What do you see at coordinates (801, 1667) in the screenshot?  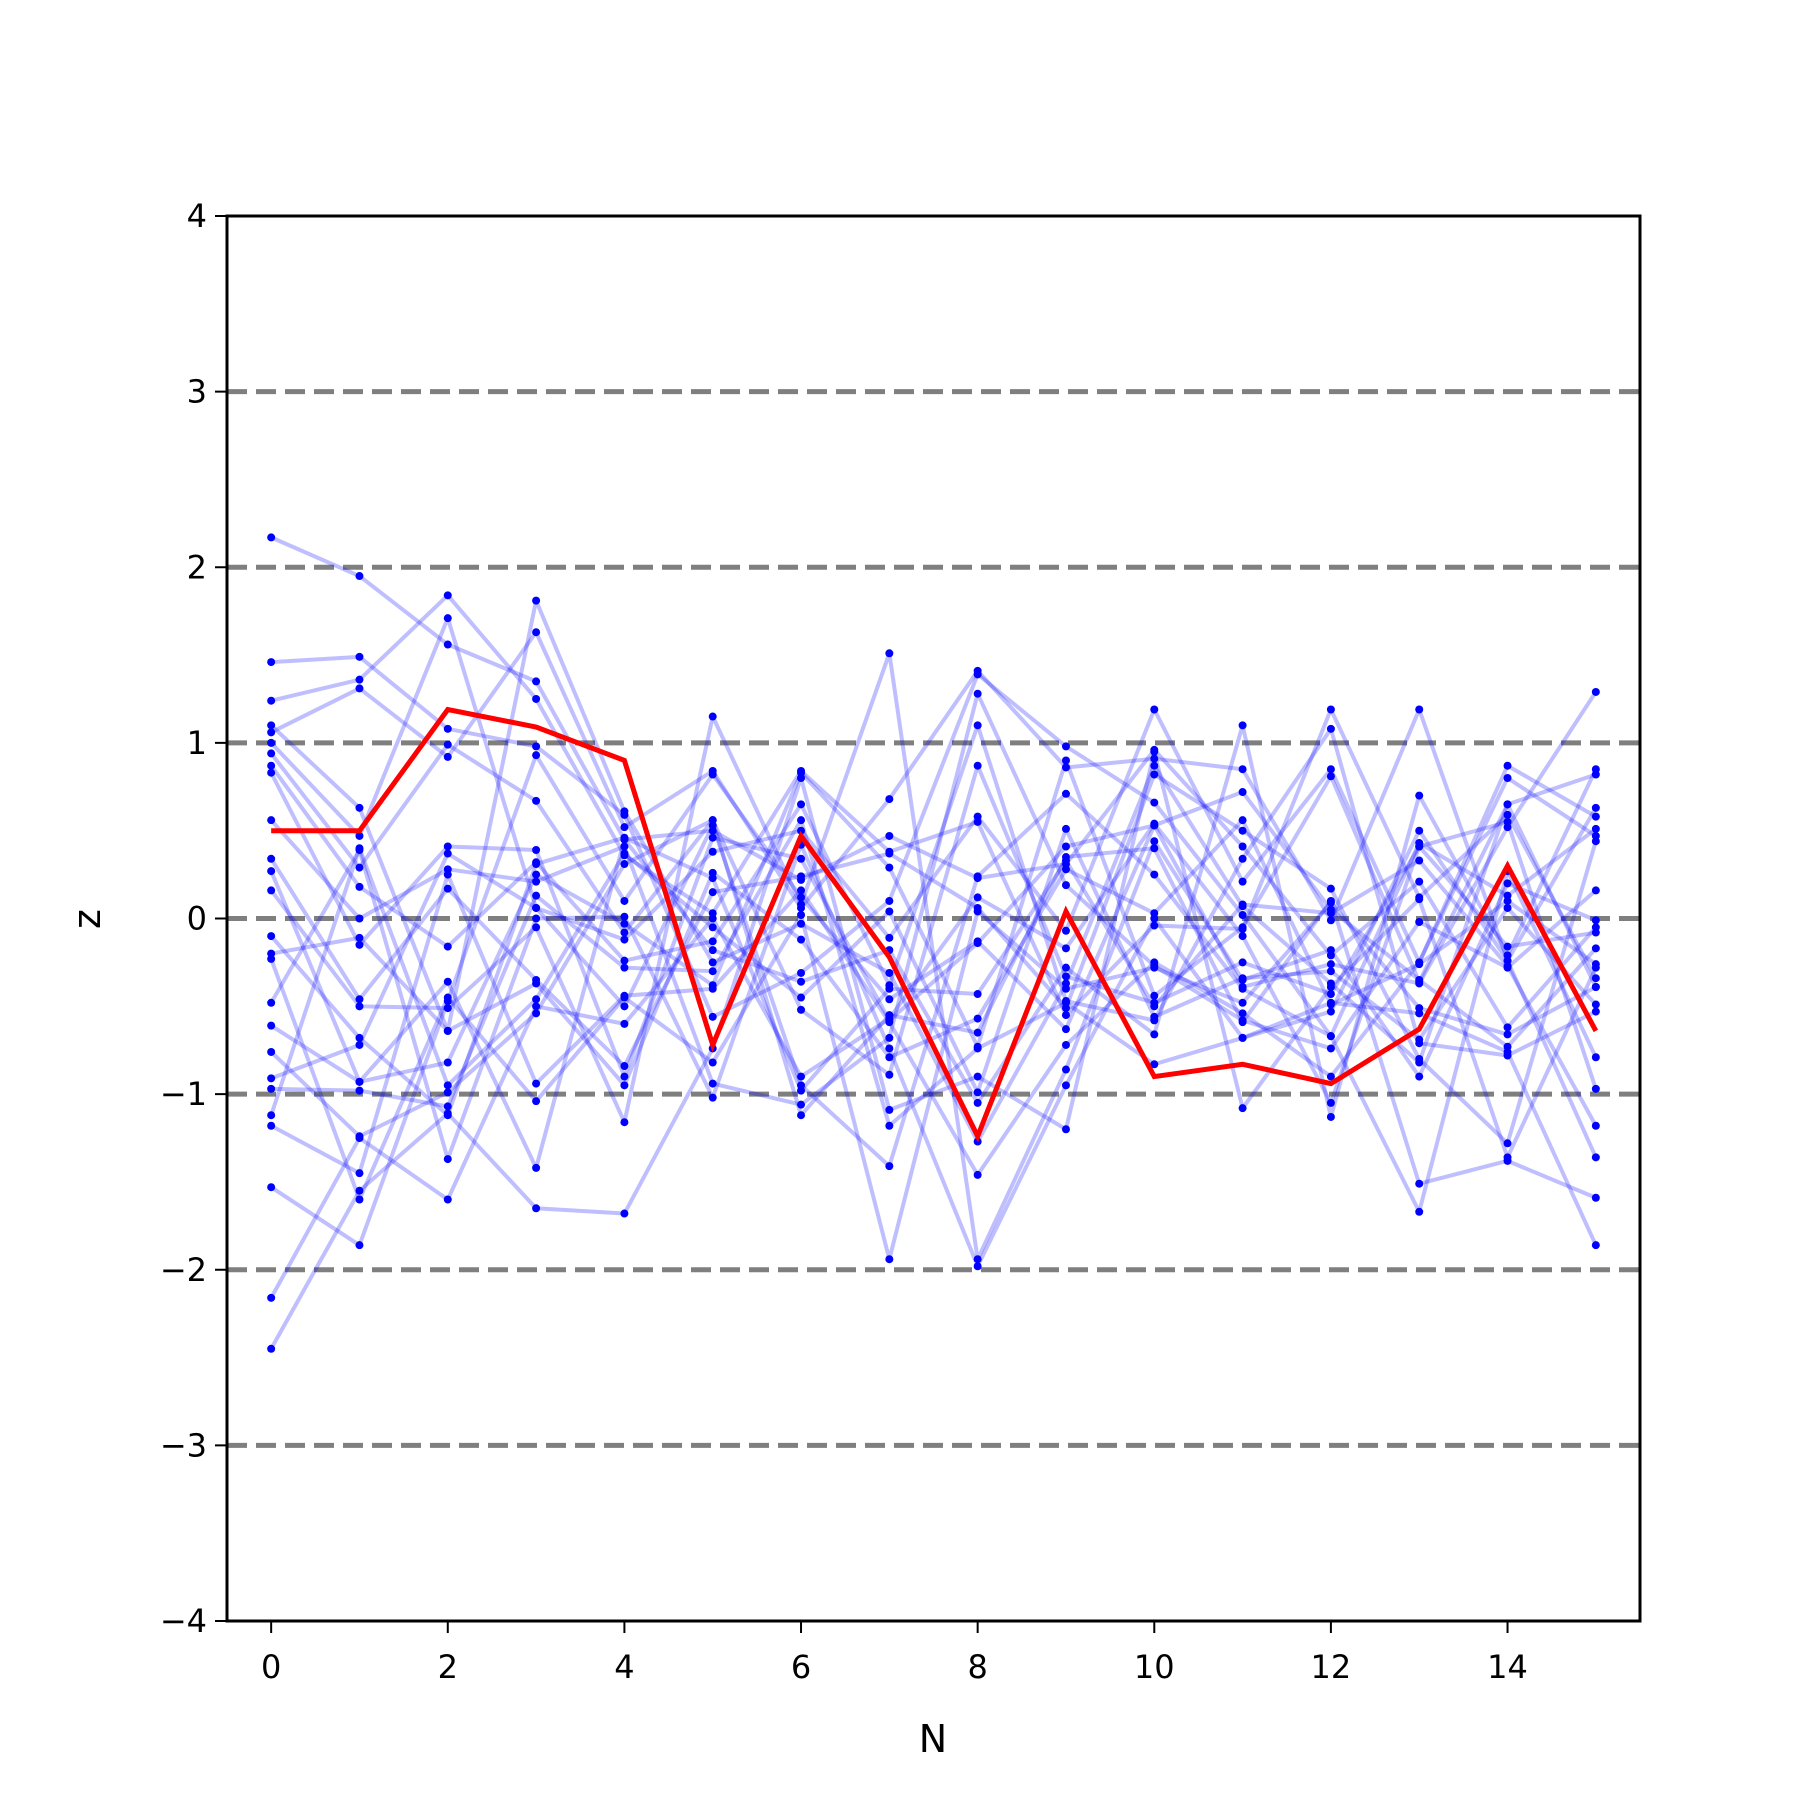 I see `x-tick-label: 6` at bounding box center [801, 1667].